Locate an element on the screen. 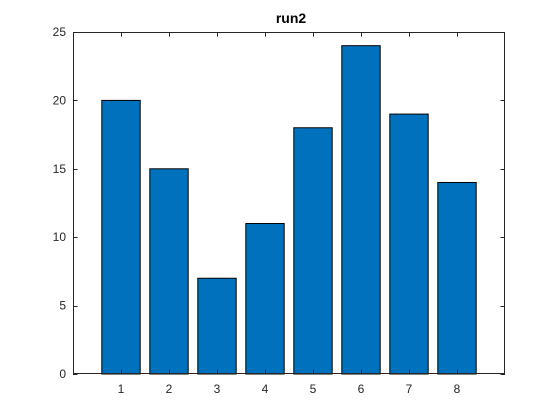 This screenshot has width=560, height=420. x-tick-label-8: 8 is located at coordinates (457, 389).